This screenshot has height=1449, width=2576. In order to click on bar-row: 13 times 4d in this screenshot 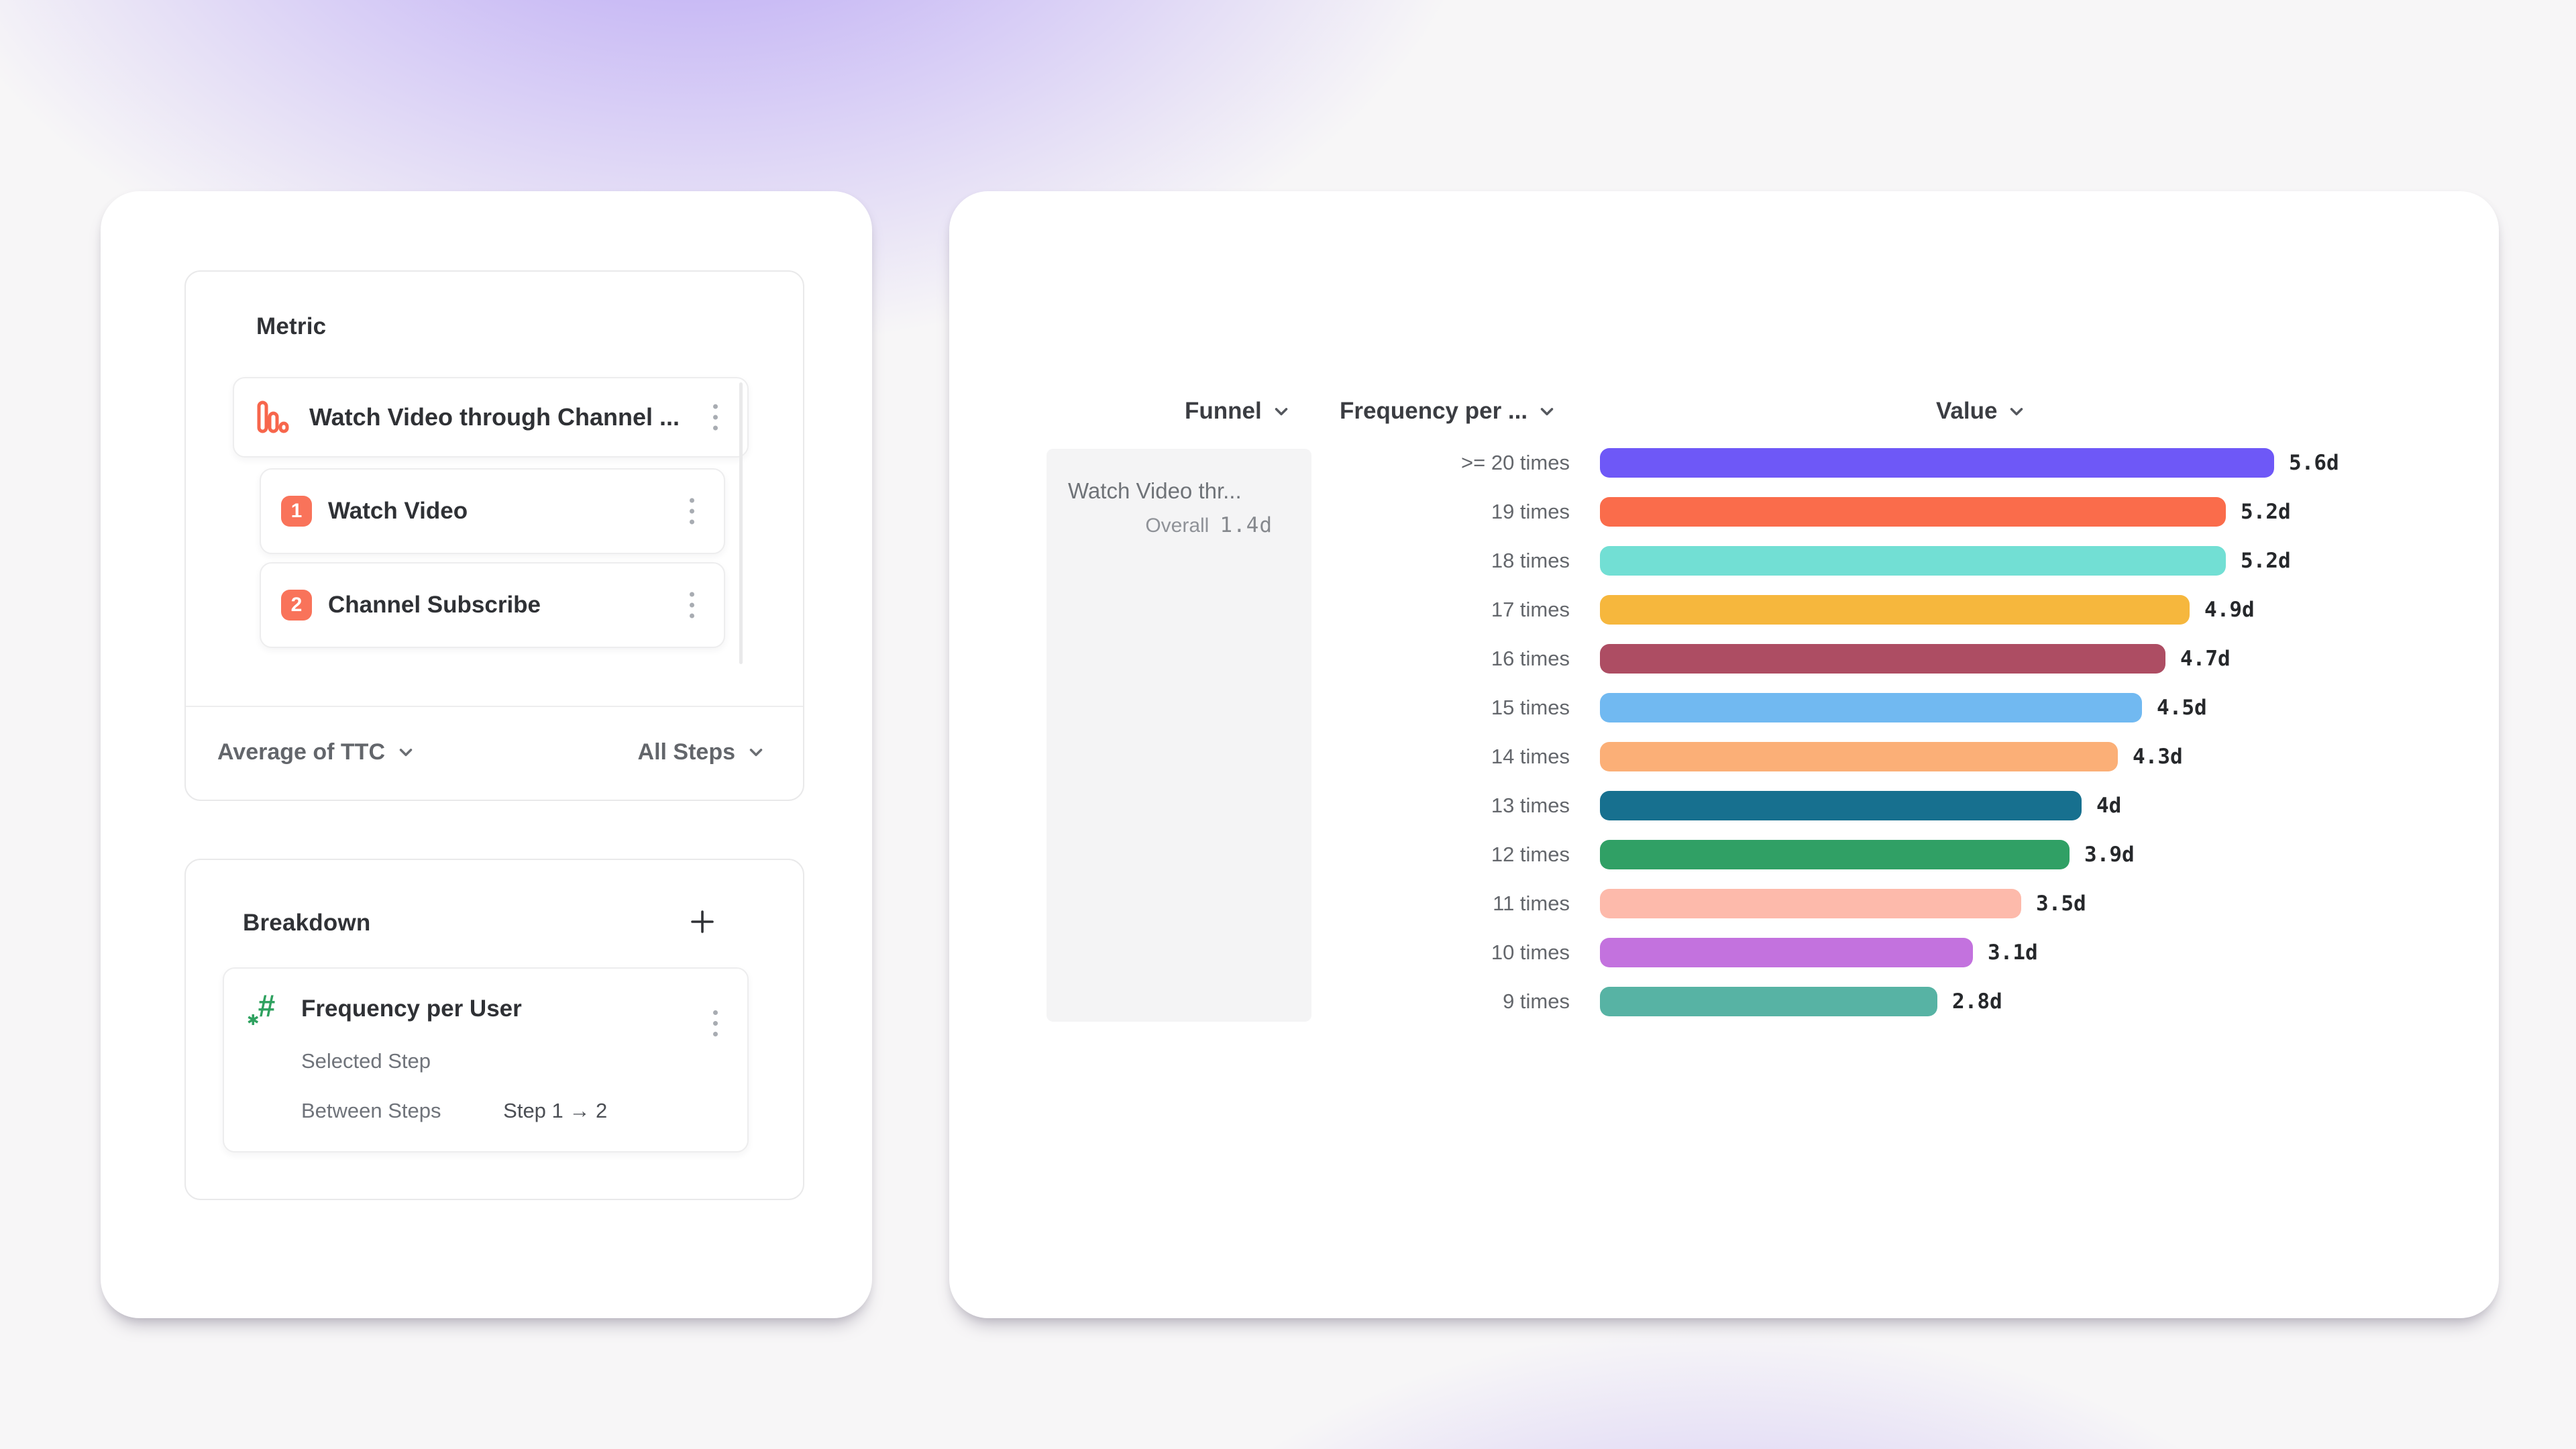, I will do `click(1724, 805)`.